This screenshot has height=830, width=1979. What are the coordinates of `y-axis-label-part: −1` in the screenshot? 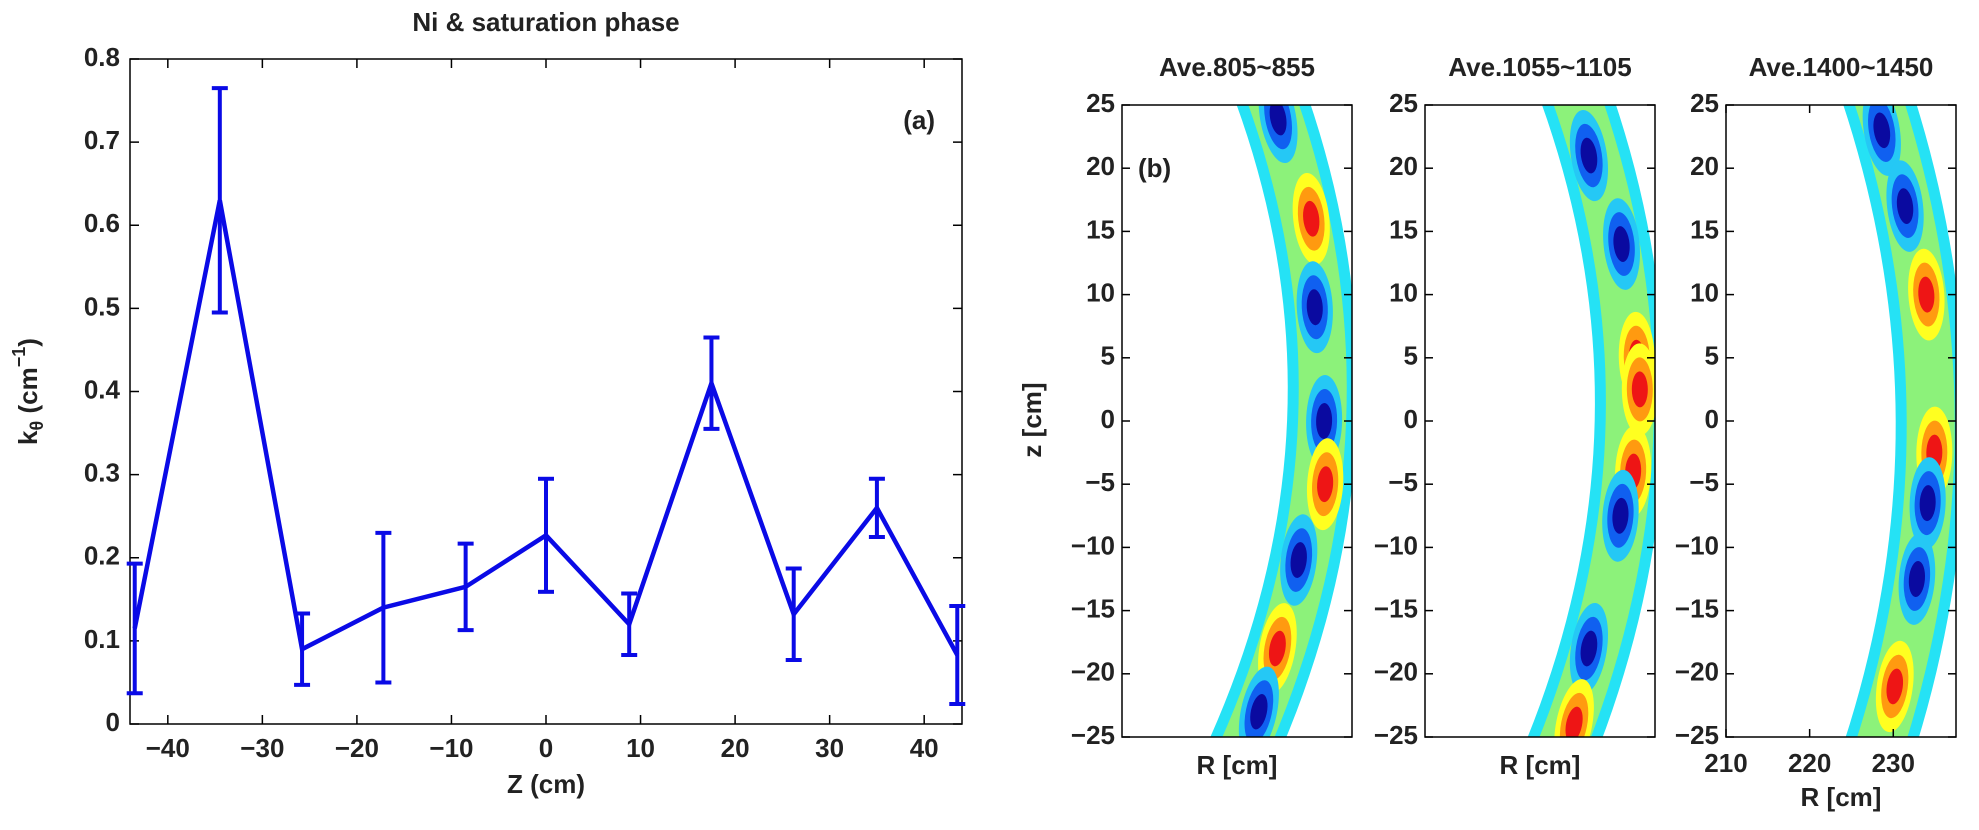 It's located at (19, 357).